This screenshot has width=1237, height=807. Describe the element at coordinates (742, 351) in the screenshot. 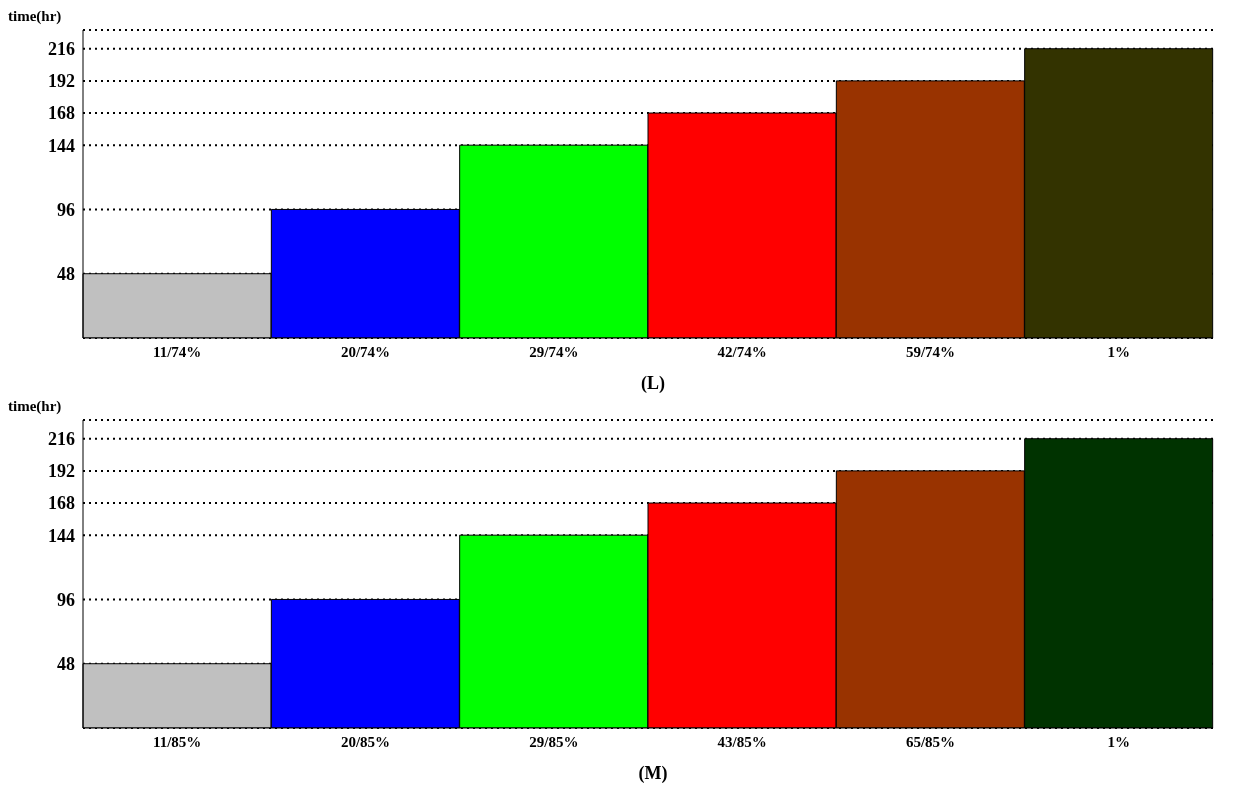

I see `x-tick-label: 42/74%` at that location.